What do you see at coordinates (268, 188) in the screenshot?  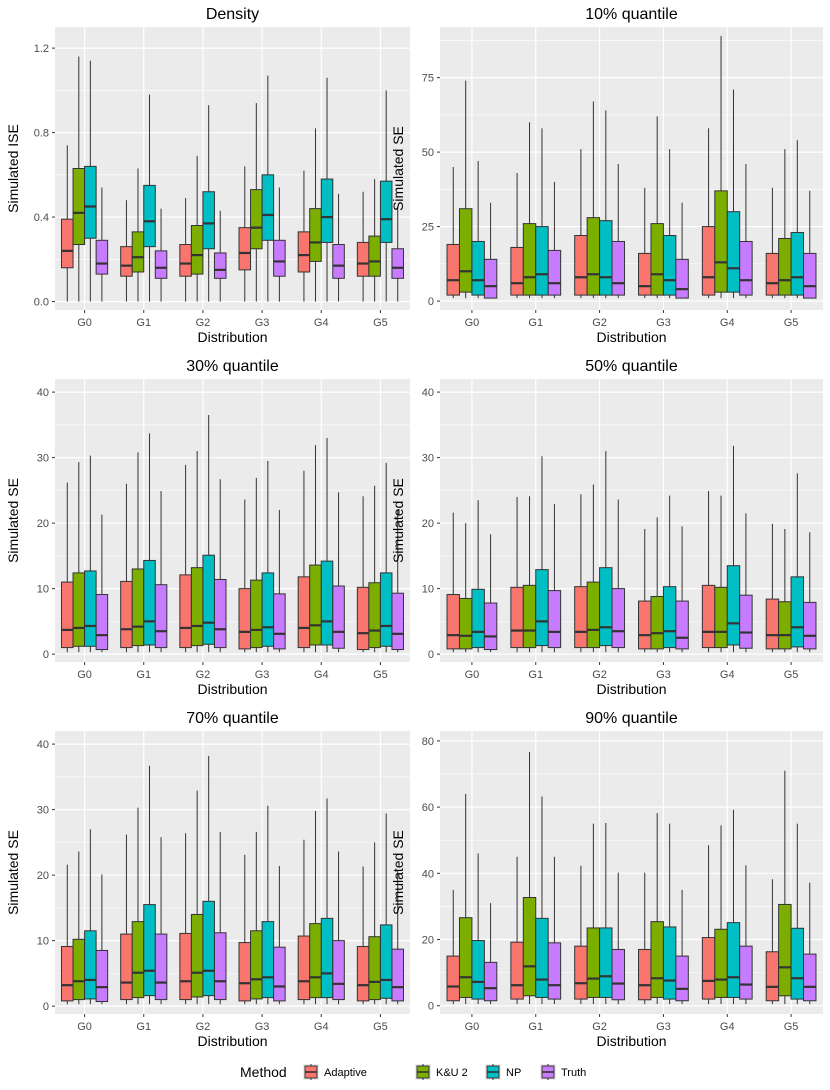 I see `box-np-g3` at bounding box center [268, 188].